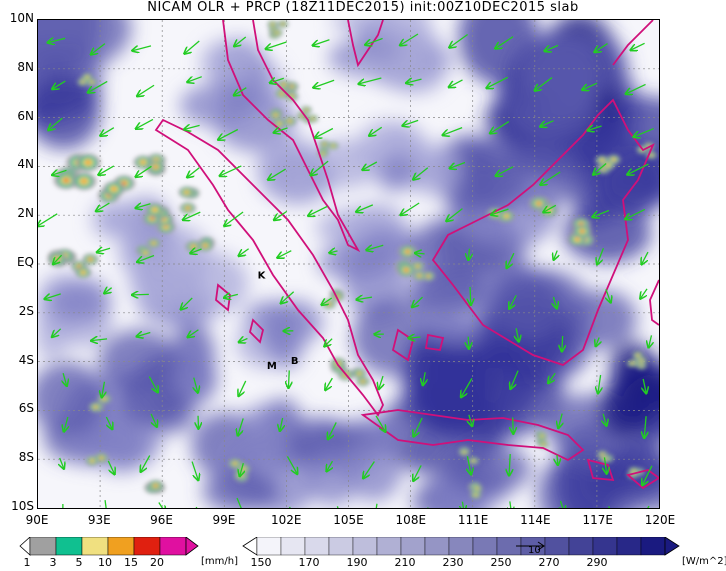  I want to click on coastline-sulawesi, so click(654, 302).